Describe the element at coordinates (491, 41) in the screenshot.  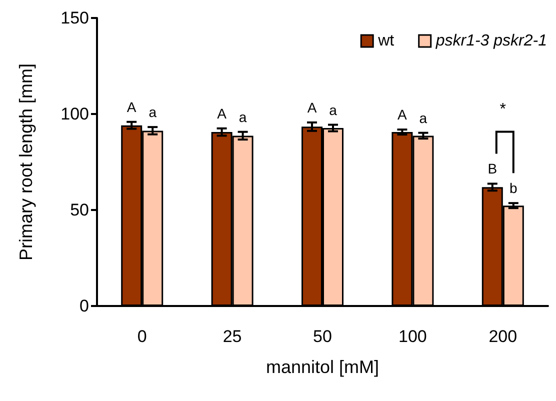
I see `legend-label: pskr1-3 pskr2-1` at that location.